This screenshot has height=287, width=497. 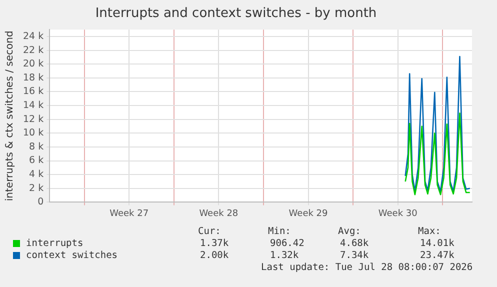 I want to click on legend-label: context switches, so click(x=71, y=255).